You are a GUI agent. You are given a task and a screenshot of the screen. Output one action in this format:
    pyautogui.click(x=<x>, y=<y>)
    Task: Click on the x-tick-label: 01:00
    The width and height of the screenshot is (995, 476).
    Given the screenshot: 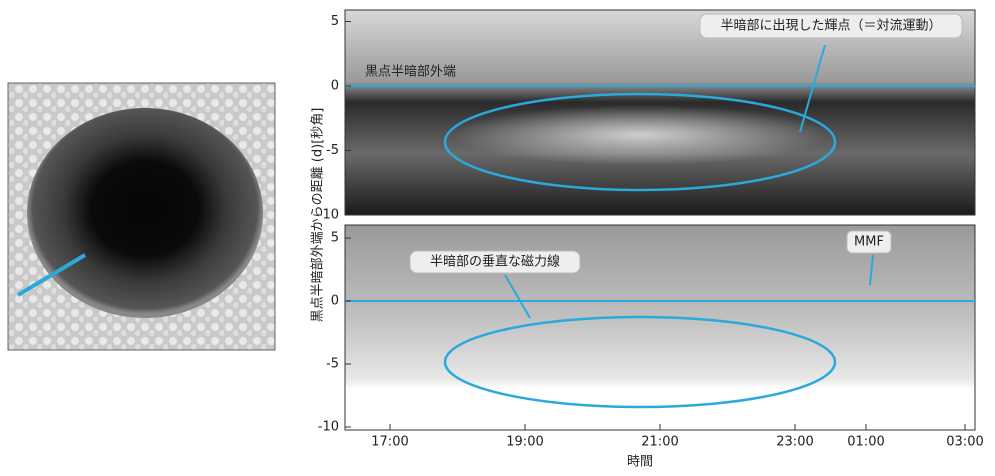 What is the action you would take?
    pyautogui.click(x=865, y=442)
    